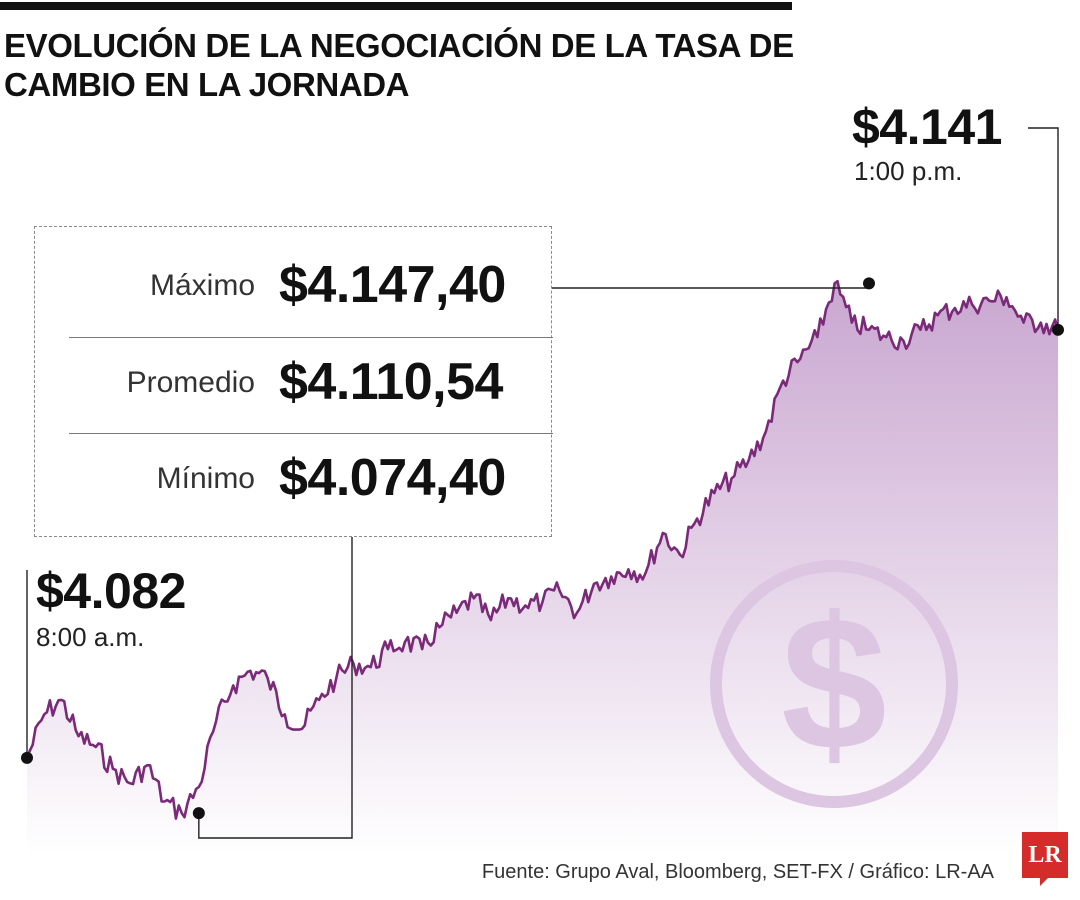  I want to click on stat-value: $4.110,54, so click(391, 382).